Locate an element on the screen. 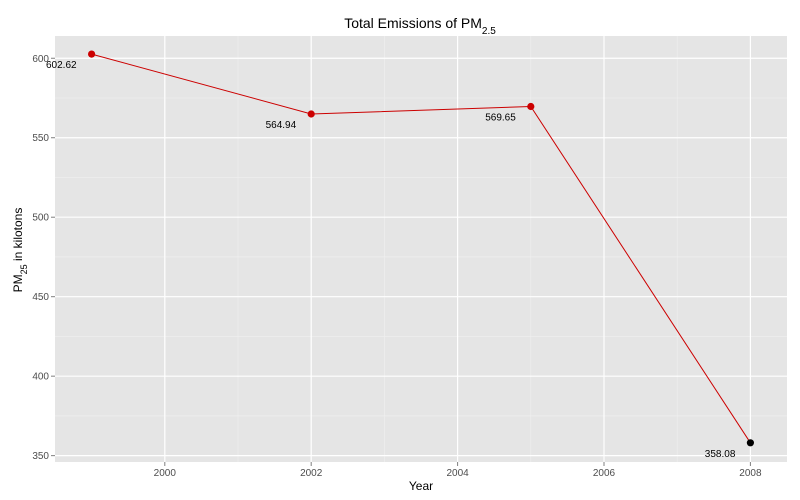  x-tick-label: 2006 is located at coordinates (604, 473).